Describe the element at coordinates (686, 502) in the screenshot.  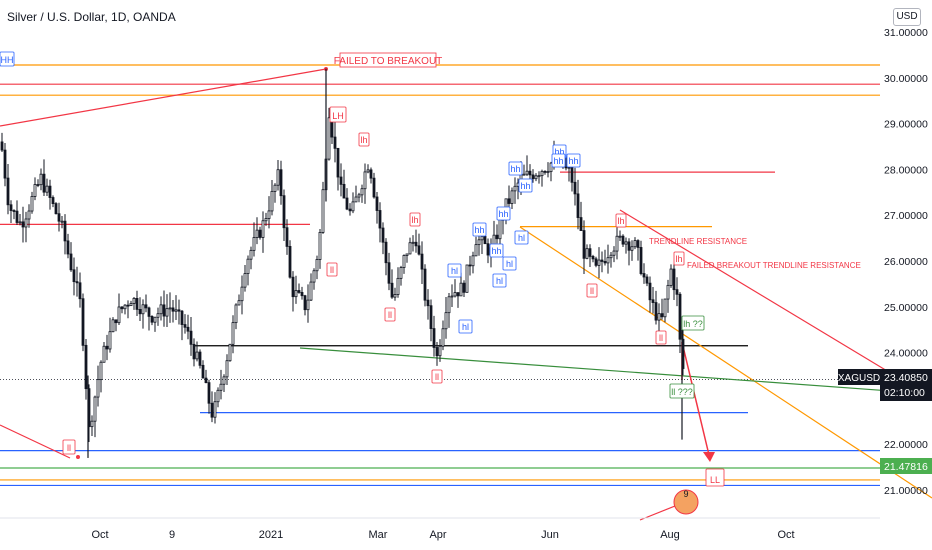
I see `news-badge-icon` at that location.